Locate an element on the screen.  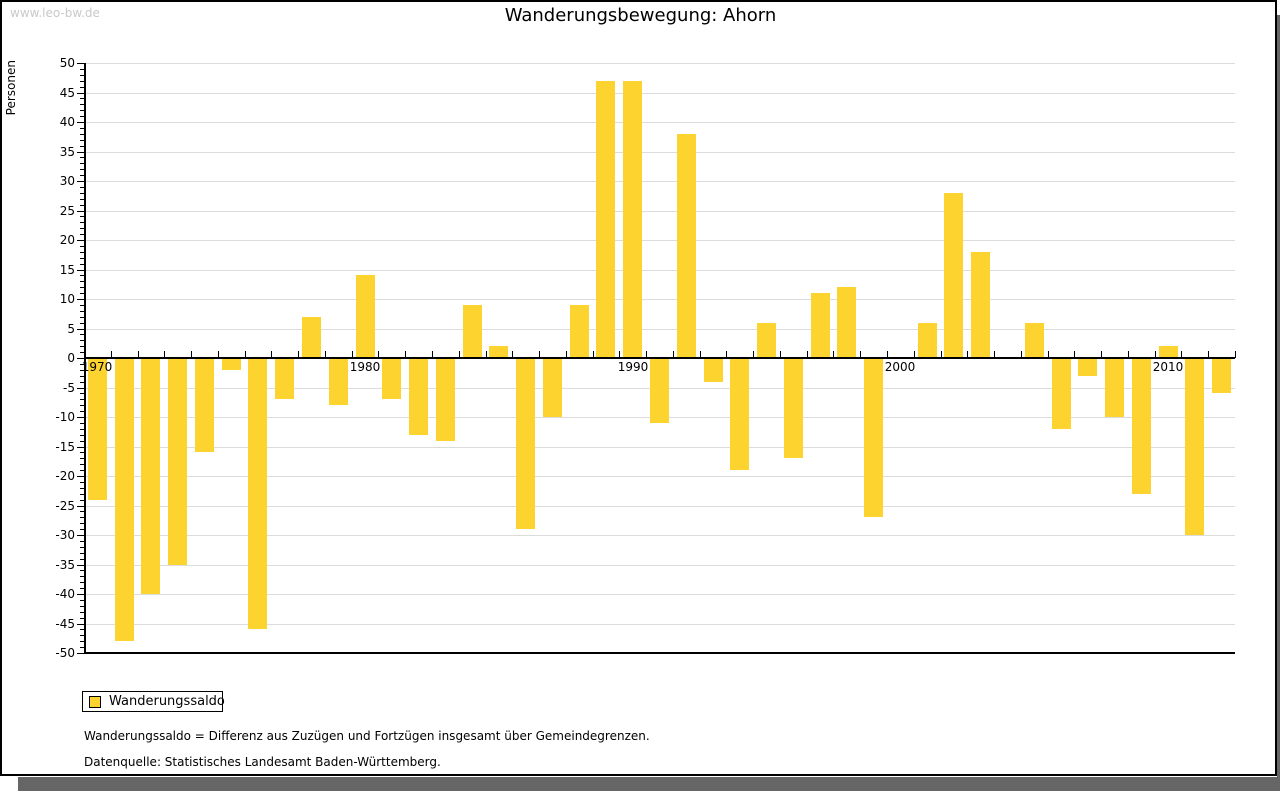
drop-shadow-right is located at coordinates (1278, 403).